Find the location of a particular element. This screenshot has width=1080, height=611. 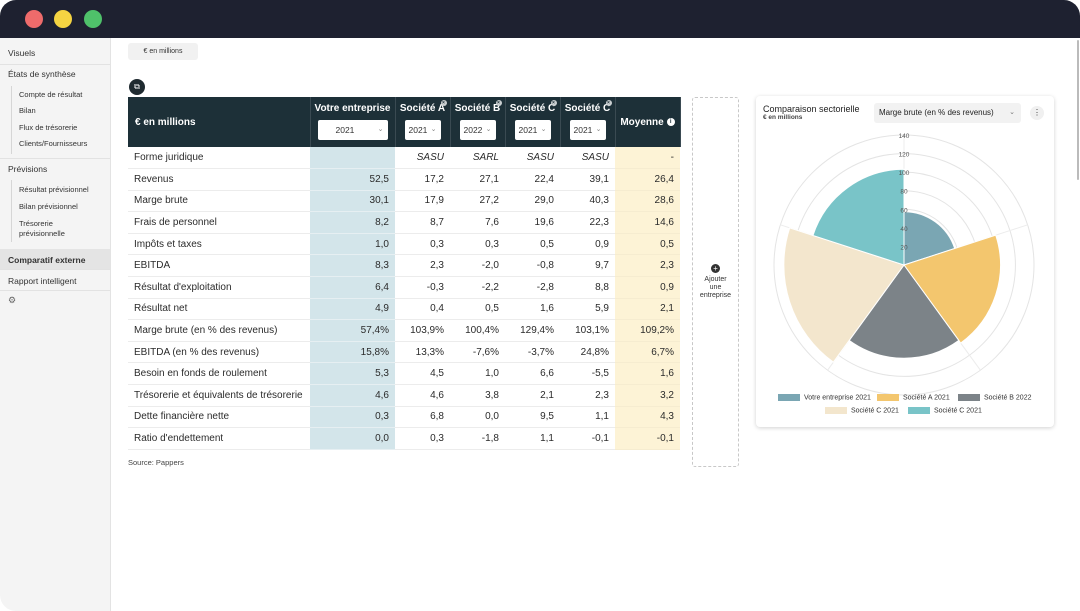

add-company-label: une is located at coordinates (715, 287).